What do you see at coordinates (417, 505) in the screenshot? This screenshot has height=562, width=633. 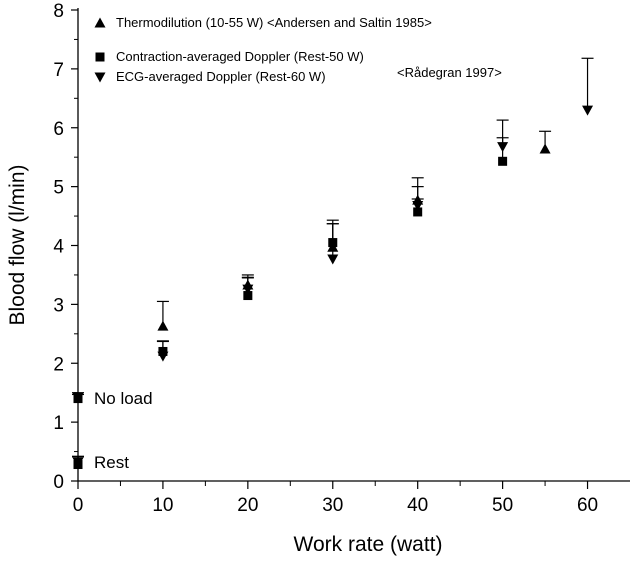 I see `x-tick-label-40: 40` at bounding box center [417, 505].